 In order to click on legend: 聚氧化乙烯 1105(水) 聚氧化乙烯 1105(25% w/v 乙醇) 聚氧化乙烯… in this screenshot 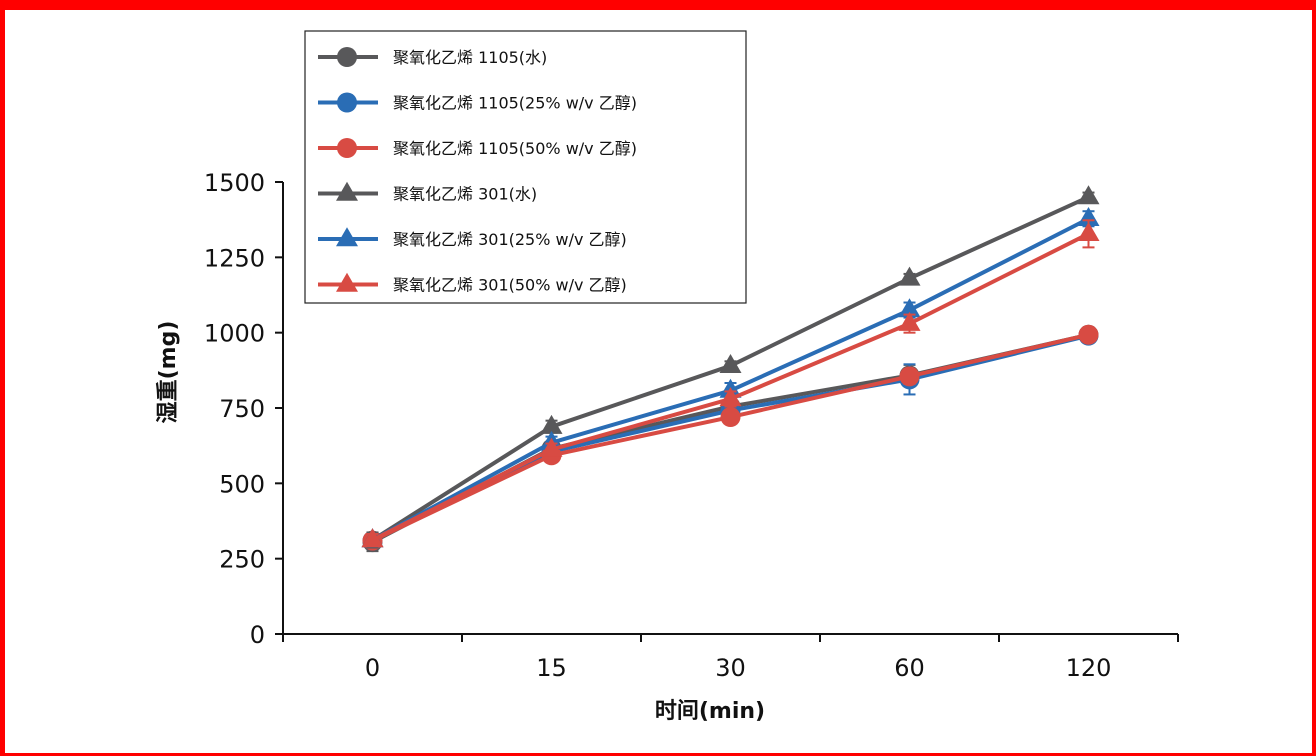, I will do `click(525, 167)`.